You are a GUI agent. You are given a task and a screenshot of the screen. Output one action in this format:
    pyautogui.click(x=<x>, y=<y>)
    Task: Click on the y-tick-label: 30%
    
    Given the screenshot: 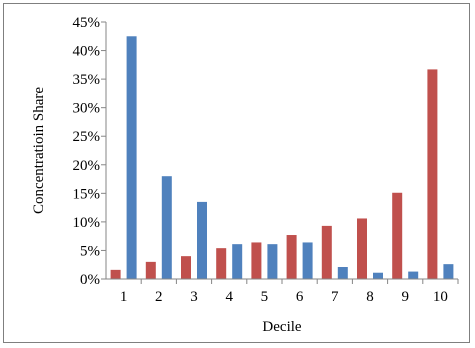 What is the action you would take?
    pyautogui.click(x=87, y=109)
    